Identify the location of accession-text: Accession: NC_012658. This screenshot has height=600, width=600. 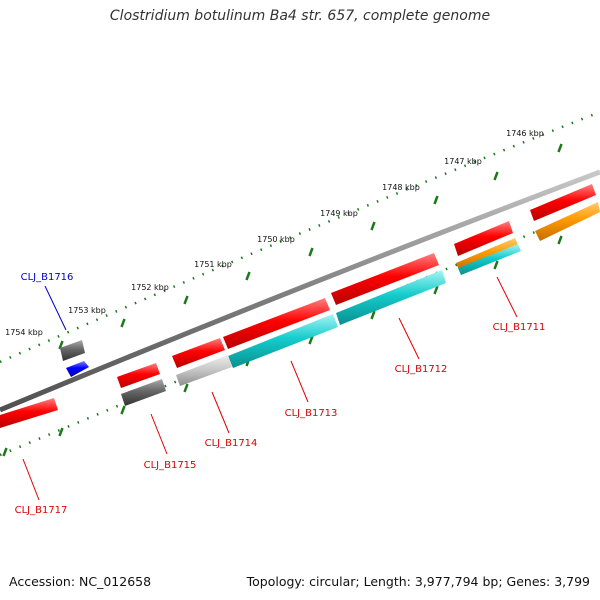
(80, 581).